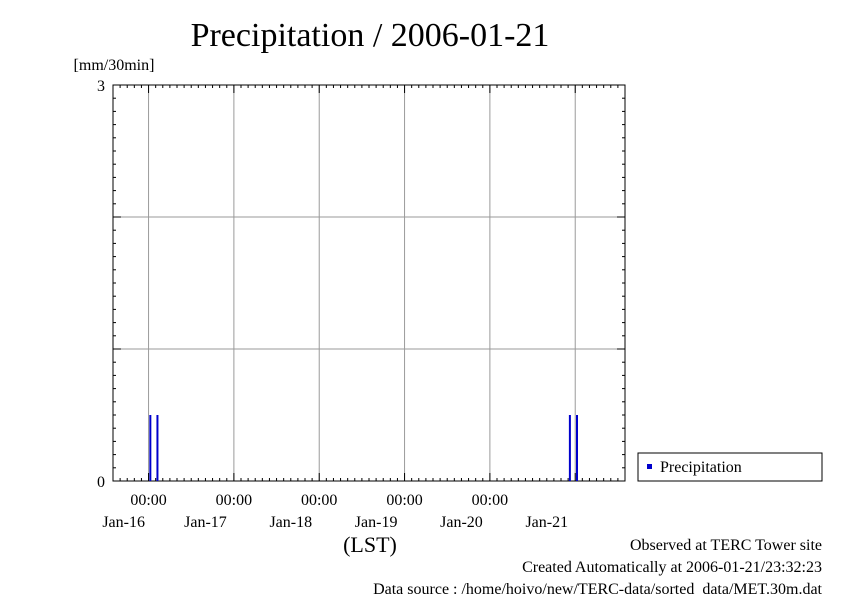  I want to click on y-axis-unit-label: [mm/30min], so click(114, 65).